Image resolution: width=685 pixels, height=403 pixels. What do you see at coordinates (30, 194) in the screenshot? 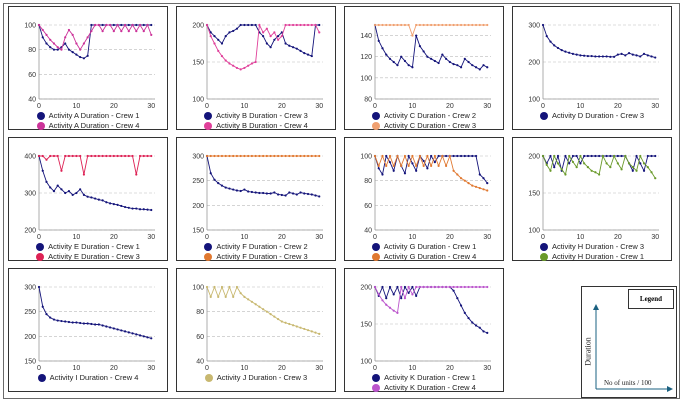
I see `y-tick-label: 300` at bounding box center [30, 194].